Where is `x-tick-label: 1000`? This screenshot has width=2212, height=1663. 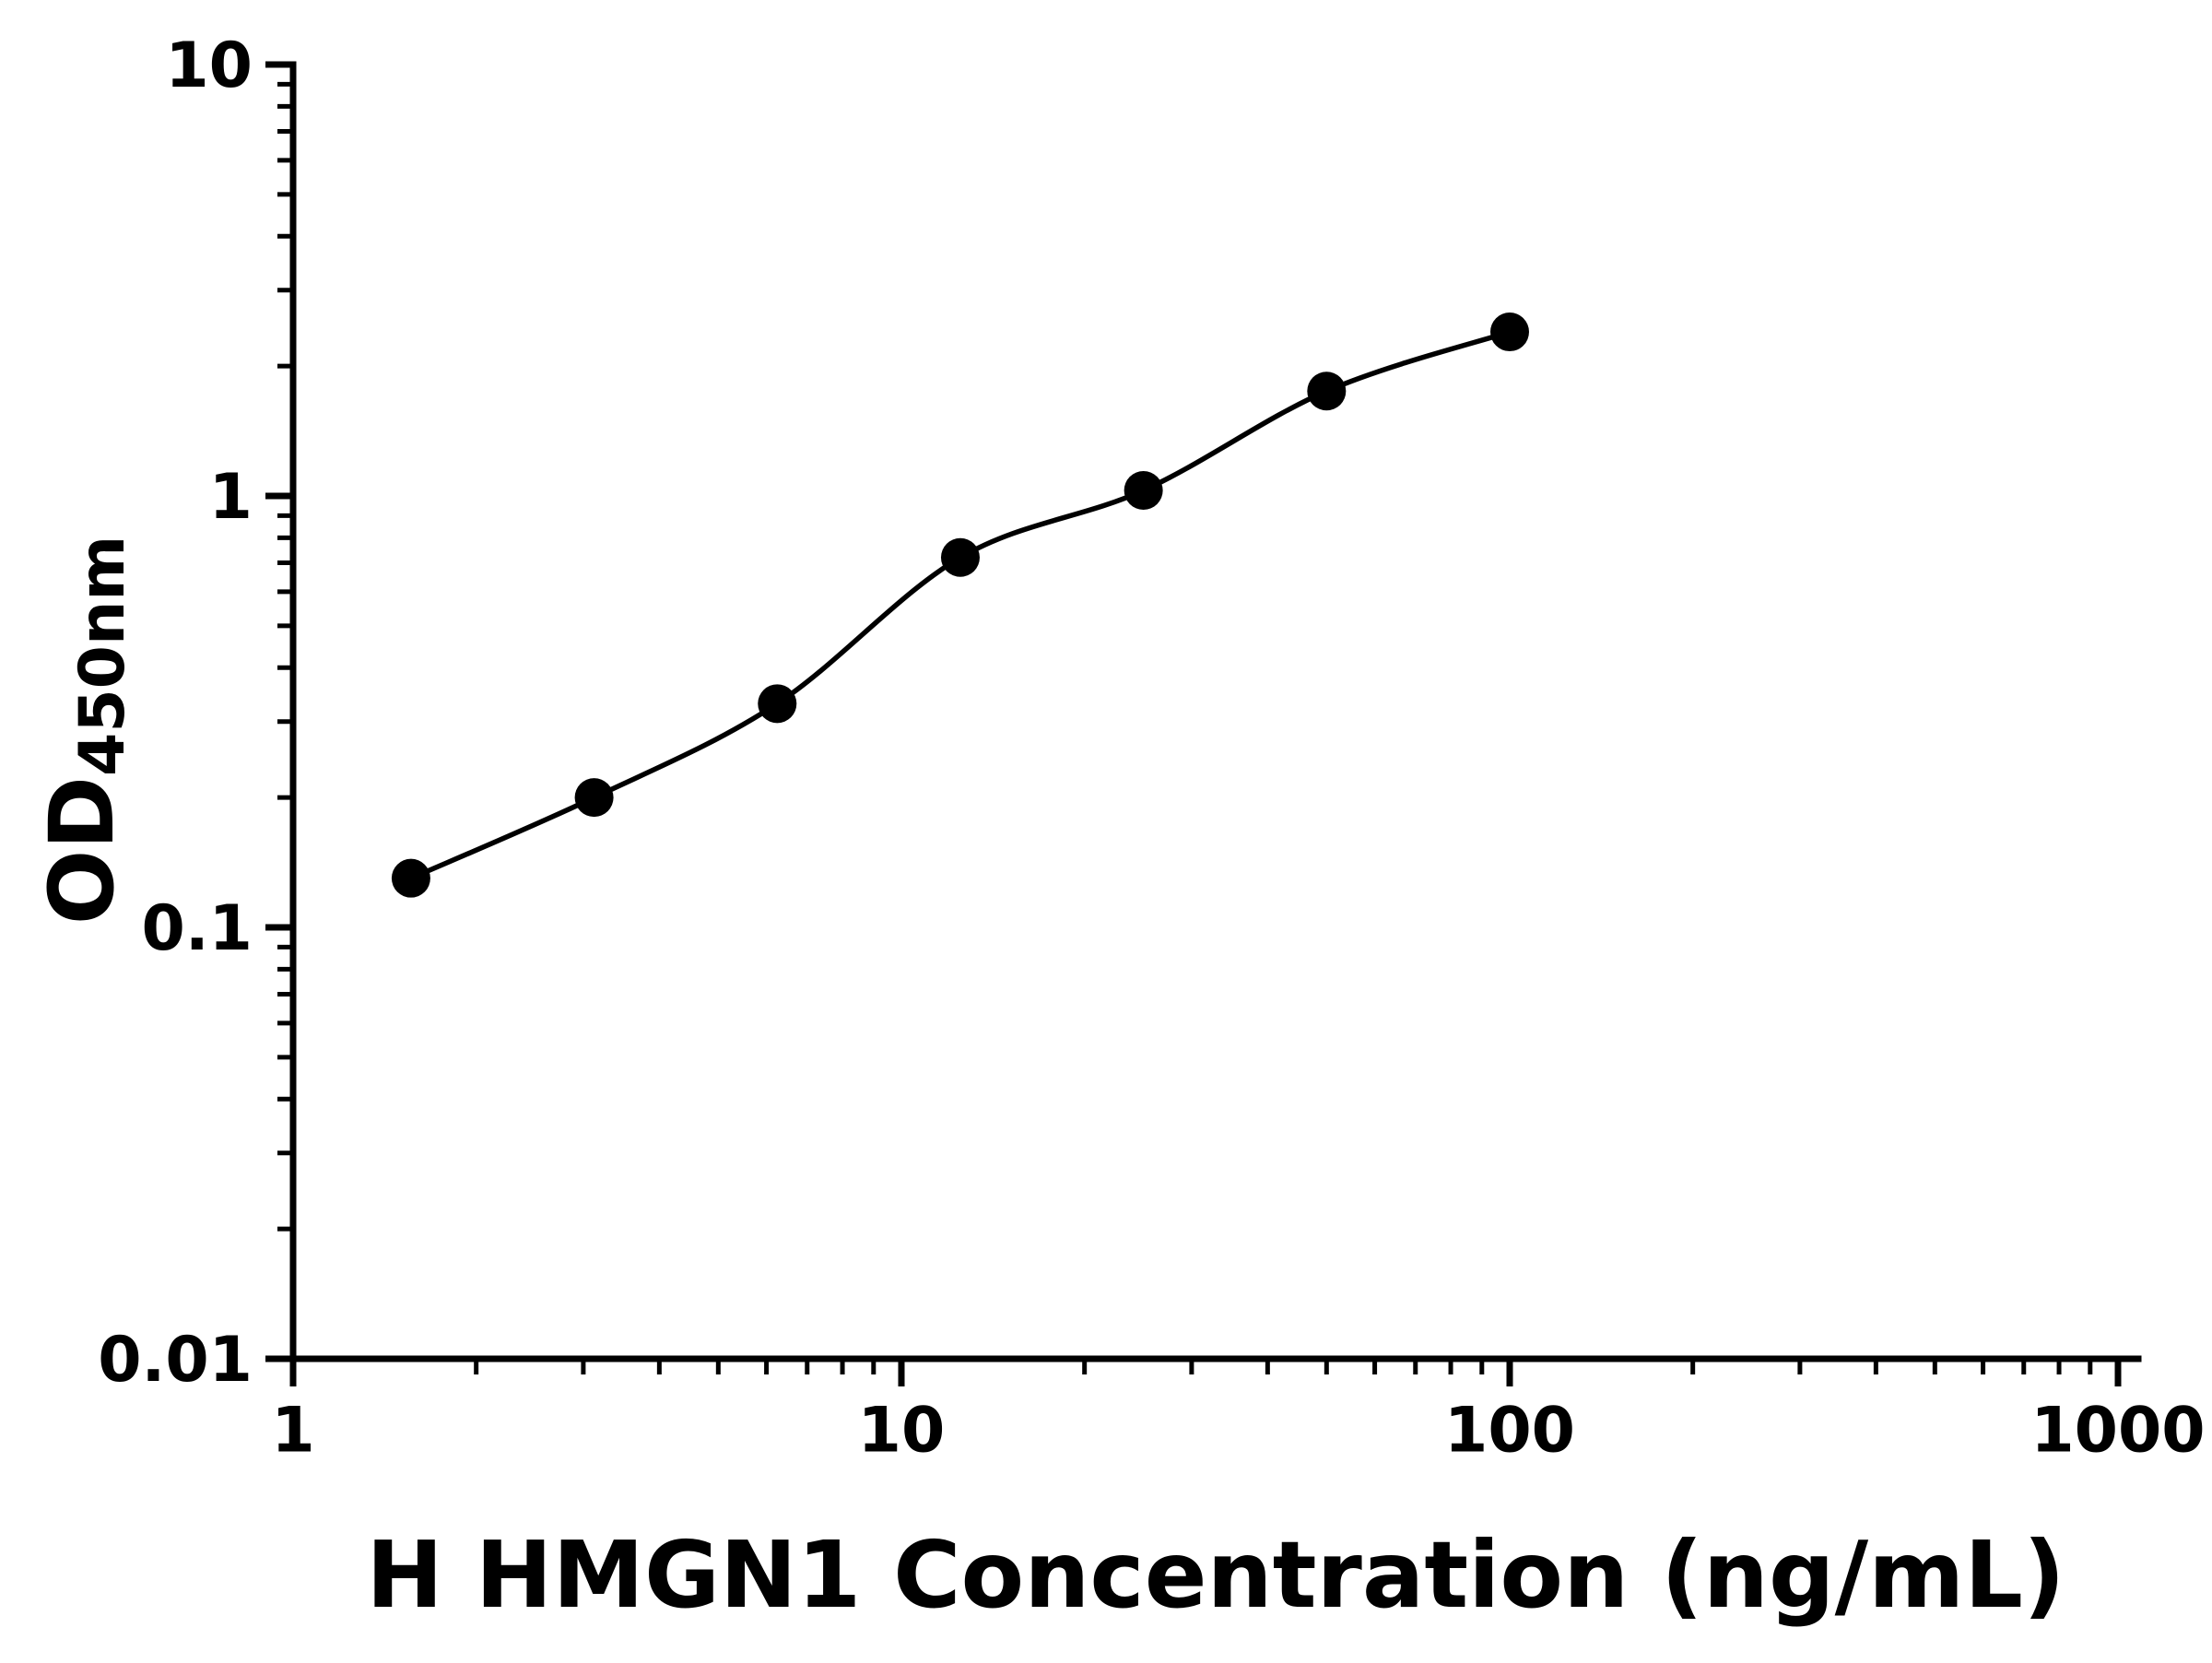 x-tick-label: 1000 is located at coordinates (2117, 1430).